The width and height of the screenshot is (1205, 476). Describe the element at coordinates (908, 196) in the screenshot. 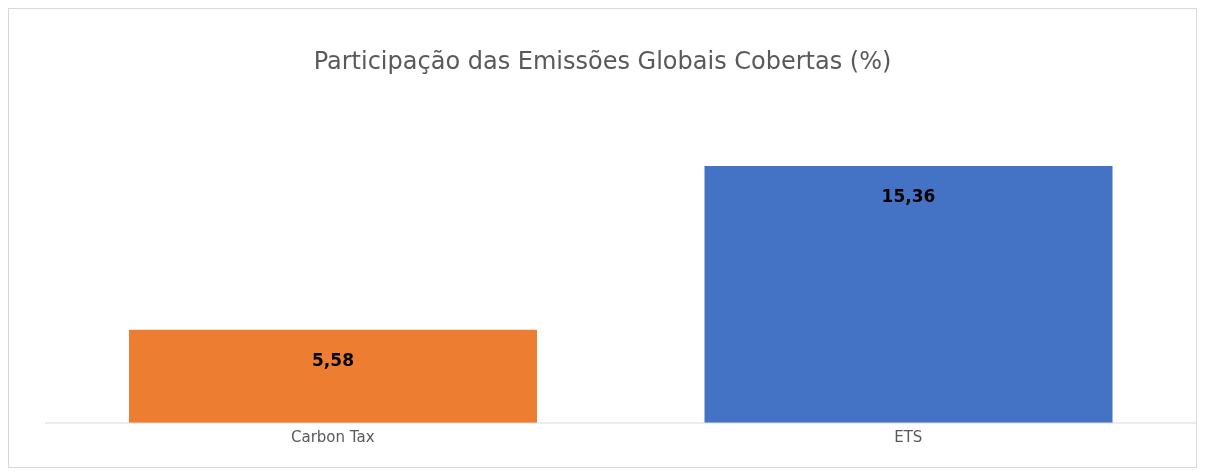

I see `data-label: 15,36` at that location.